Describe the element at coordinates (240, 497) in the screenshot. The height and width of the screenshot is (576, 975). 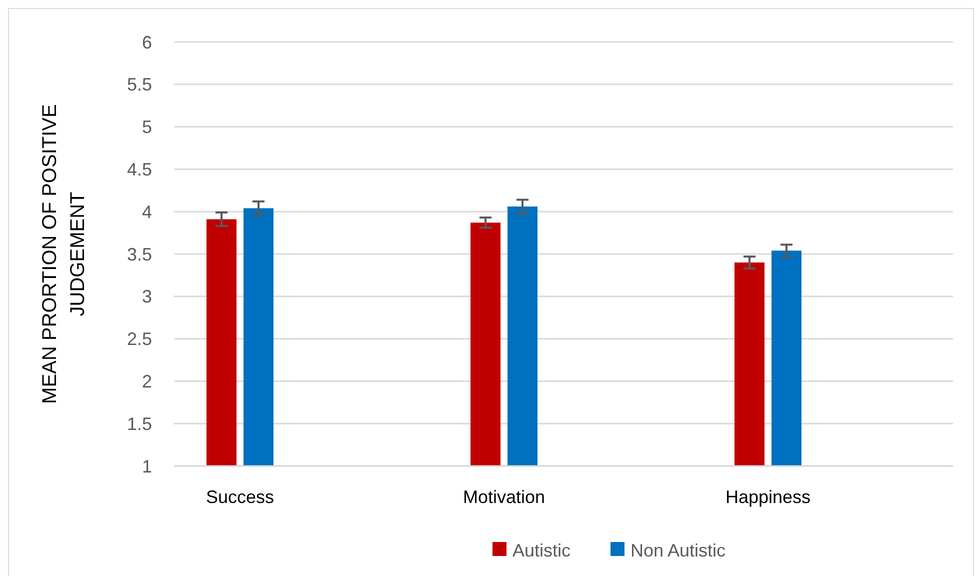
I see `x-tick-label: Success` at that location.